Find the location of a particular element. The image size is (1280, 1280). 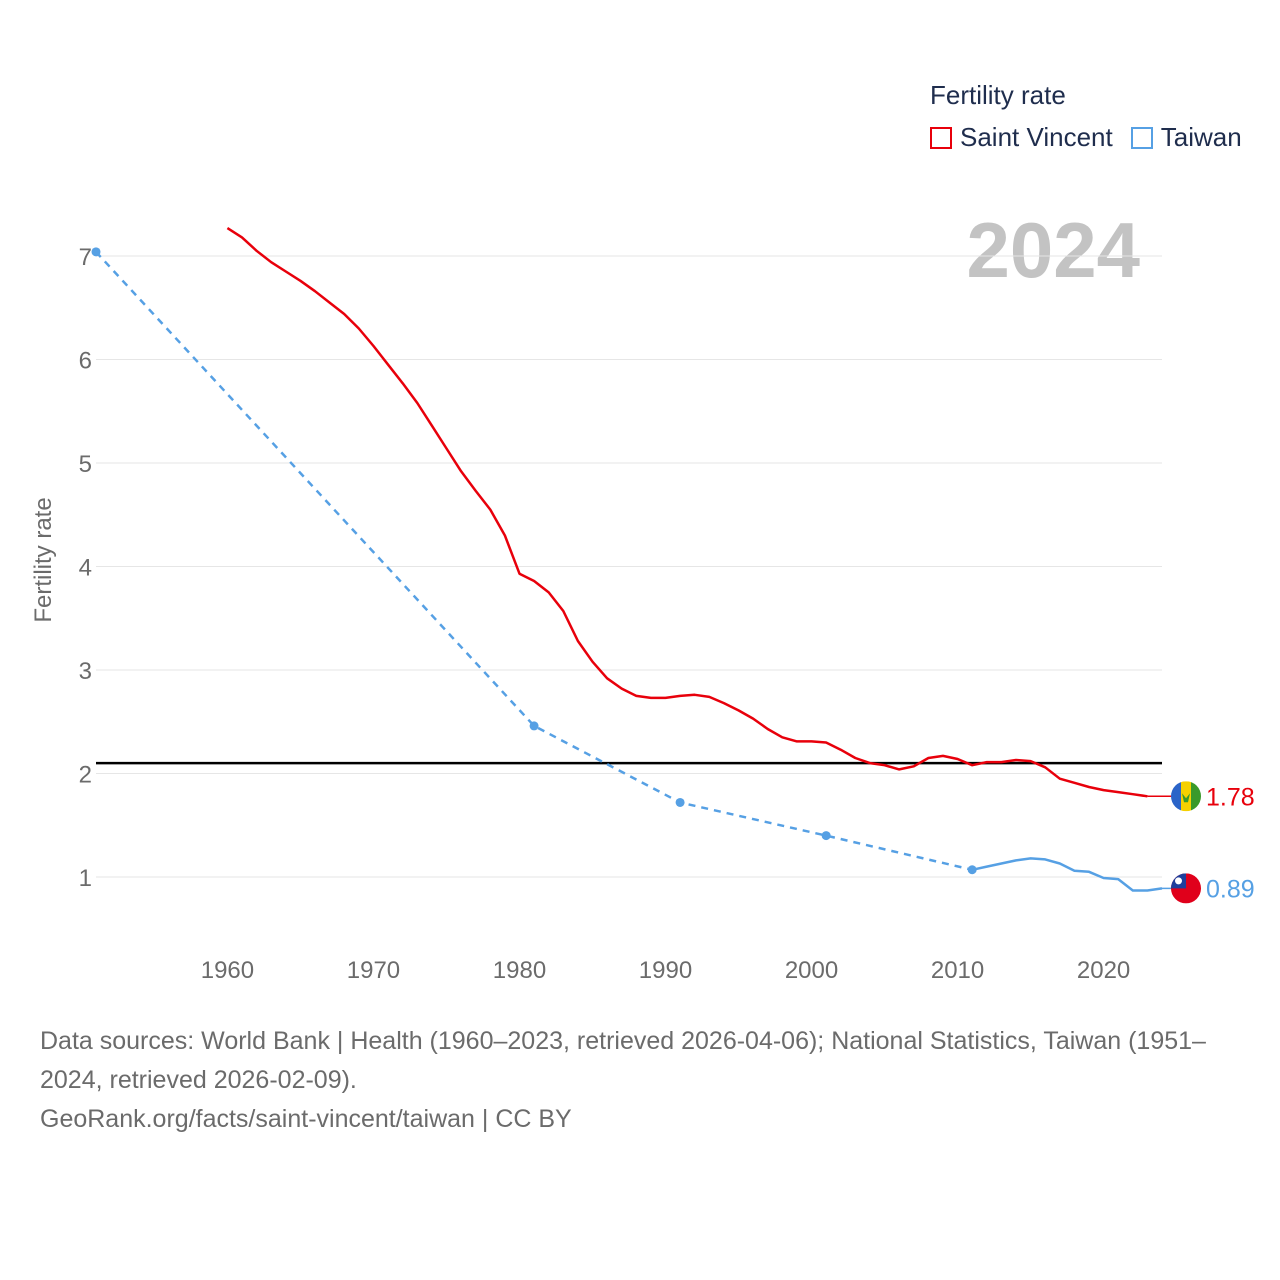

x-tick-label: 1990 is located at coordinates (665, 970).